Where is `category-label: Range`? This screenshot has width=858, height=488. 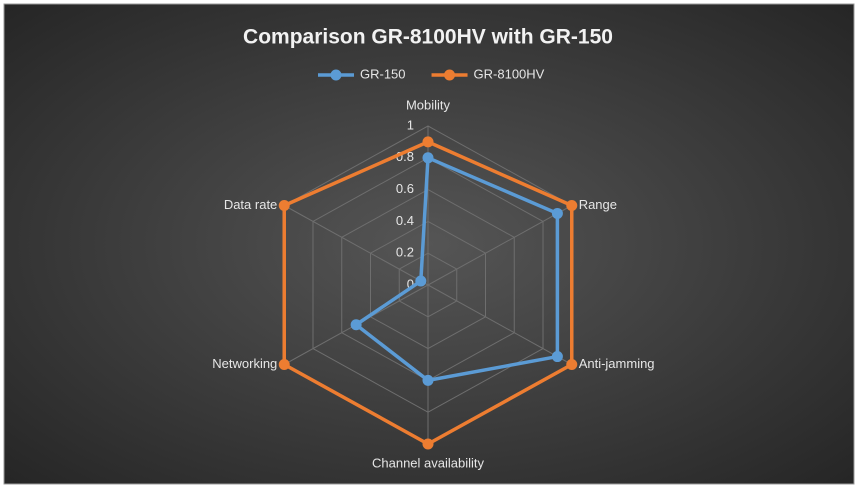 category-label: Range is located at coordinates (598, 204).